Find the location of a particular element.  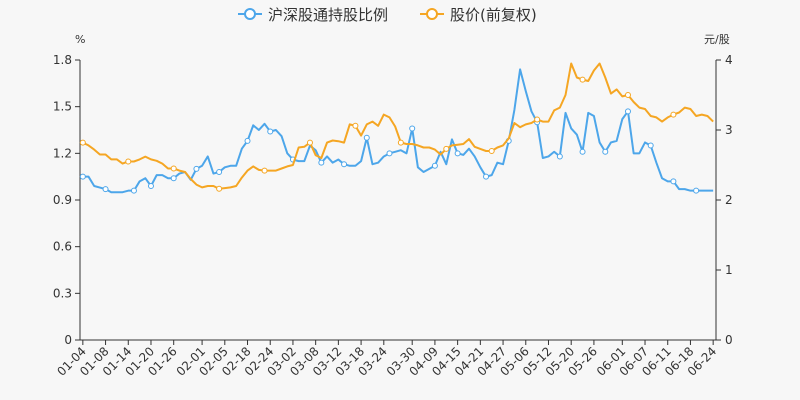

right-tick-label: 1 is located at coordinates (729, 270).